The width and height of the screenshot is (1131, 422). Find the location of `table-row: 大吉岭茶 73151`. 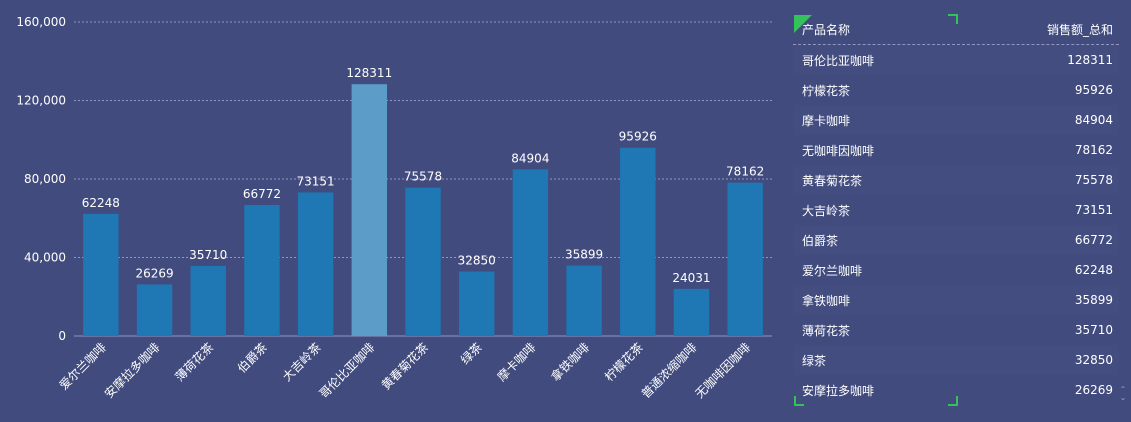

table-row: 大吉岭茶 73151 is located at coordinates (956, 210).